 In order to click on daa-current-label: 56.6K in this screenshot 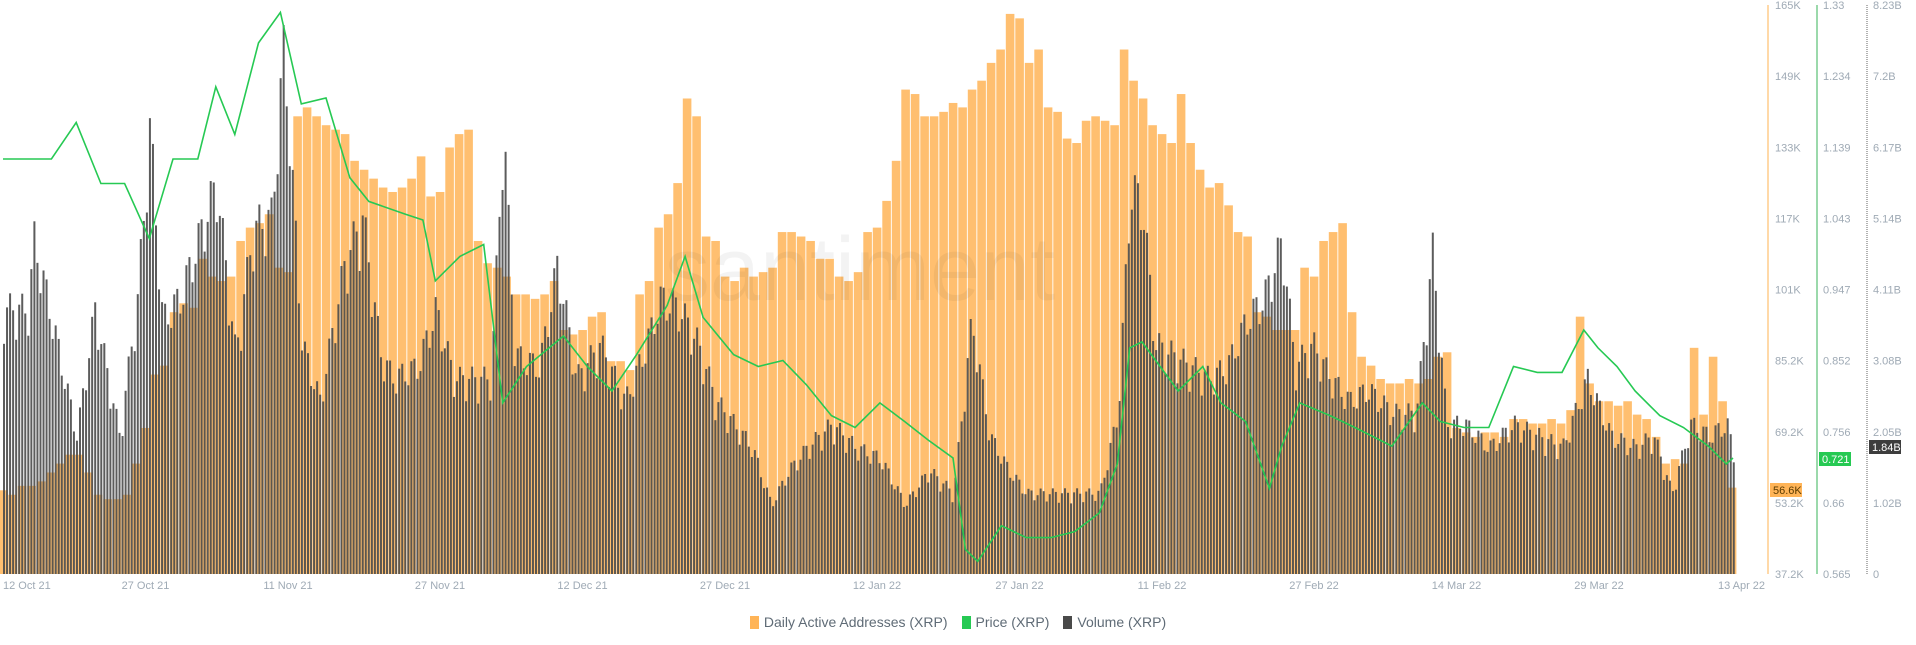, I will do `click(1787, 491)`.